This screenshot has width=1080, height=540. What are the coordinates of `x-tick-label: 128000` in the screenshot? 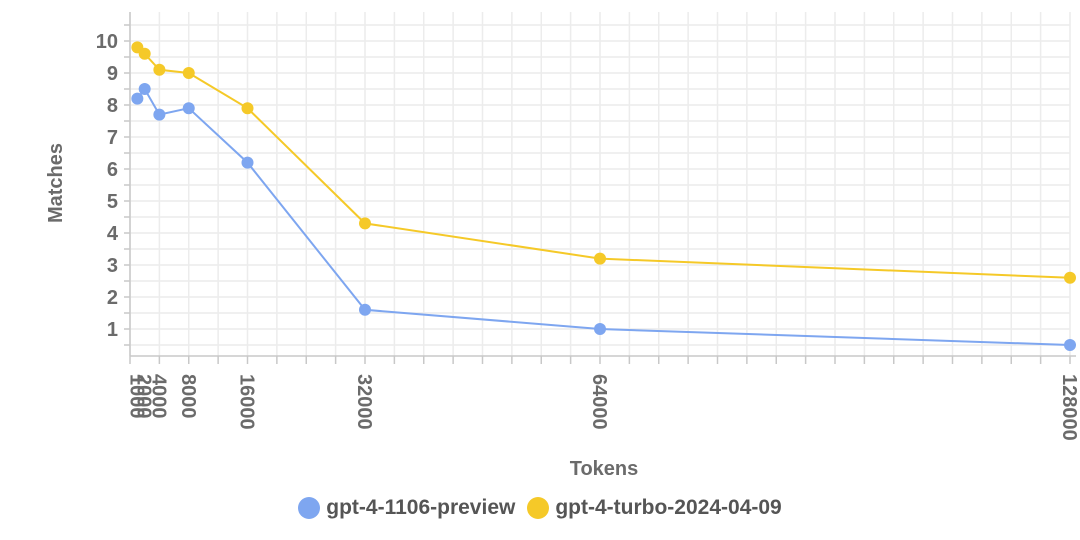 It's located at (1069, 407).